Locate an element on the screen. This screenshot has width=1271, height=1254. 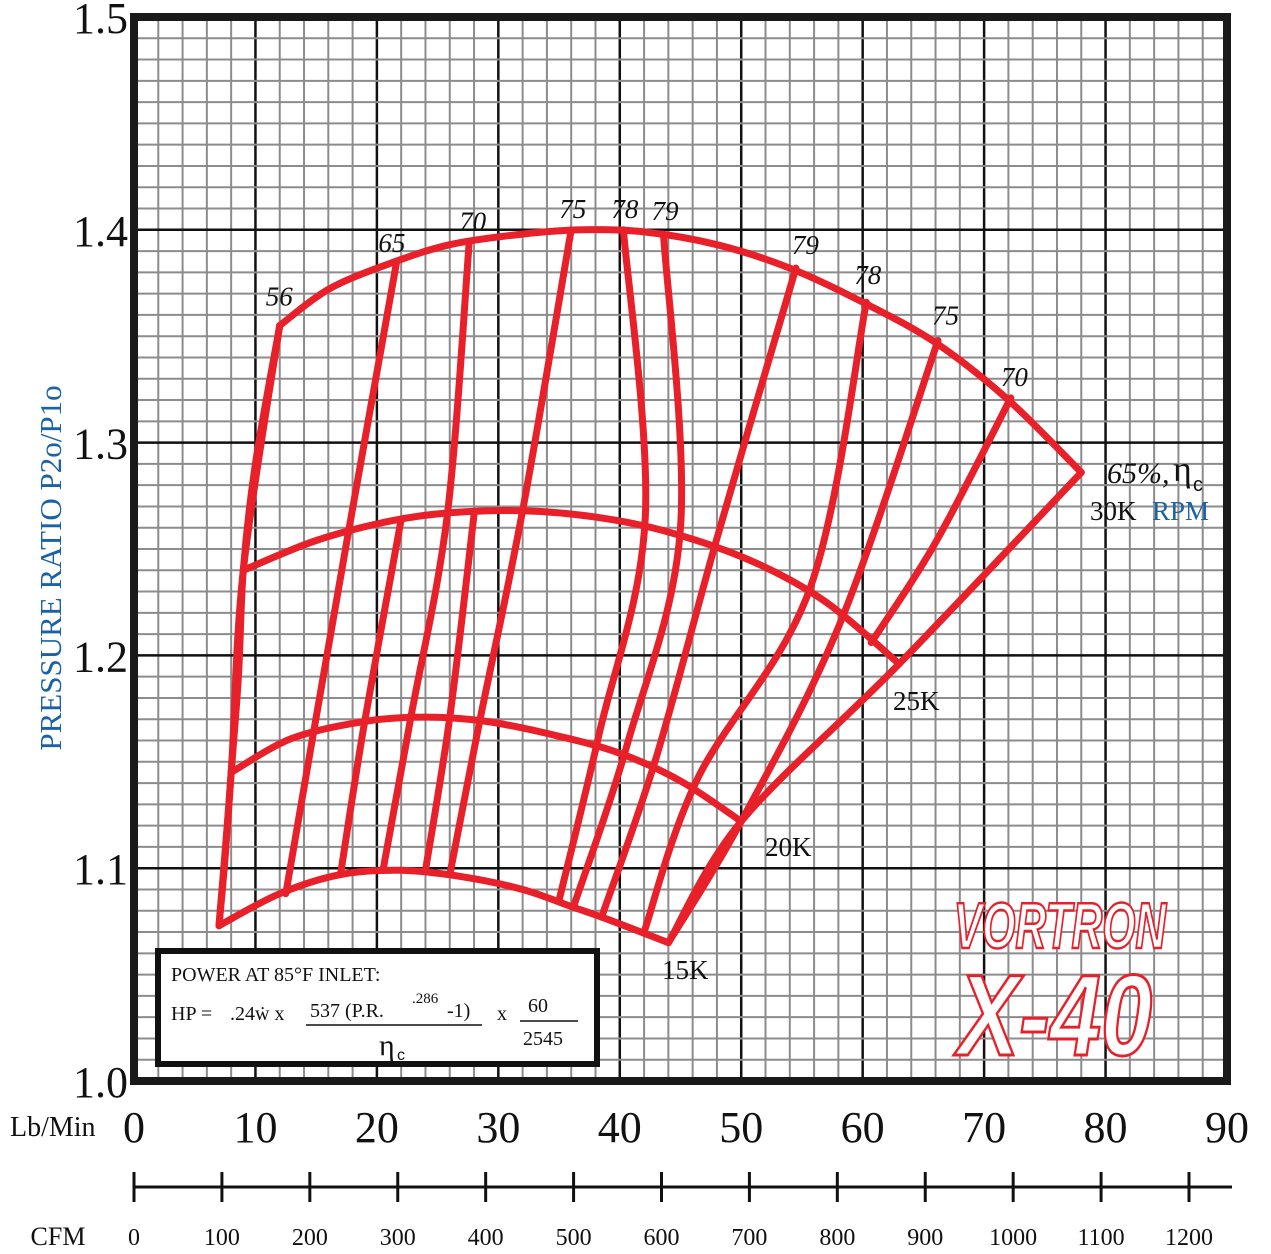
cfm-tick-label: 0 is located at coordinates (134, 1238).